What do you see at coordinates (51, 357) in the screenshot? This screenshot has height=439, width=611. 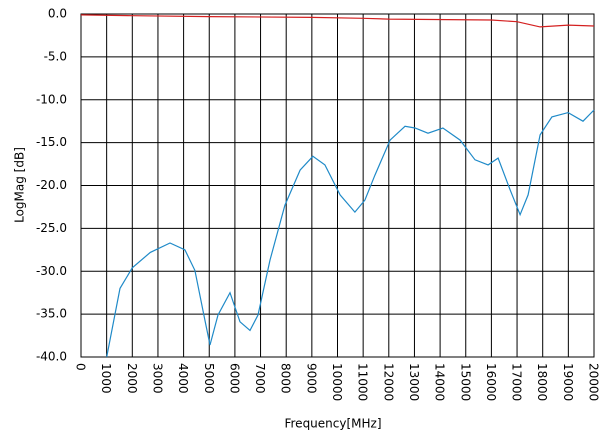 I see `y-tick-label: -40.0` at bounding box center [51, 357].